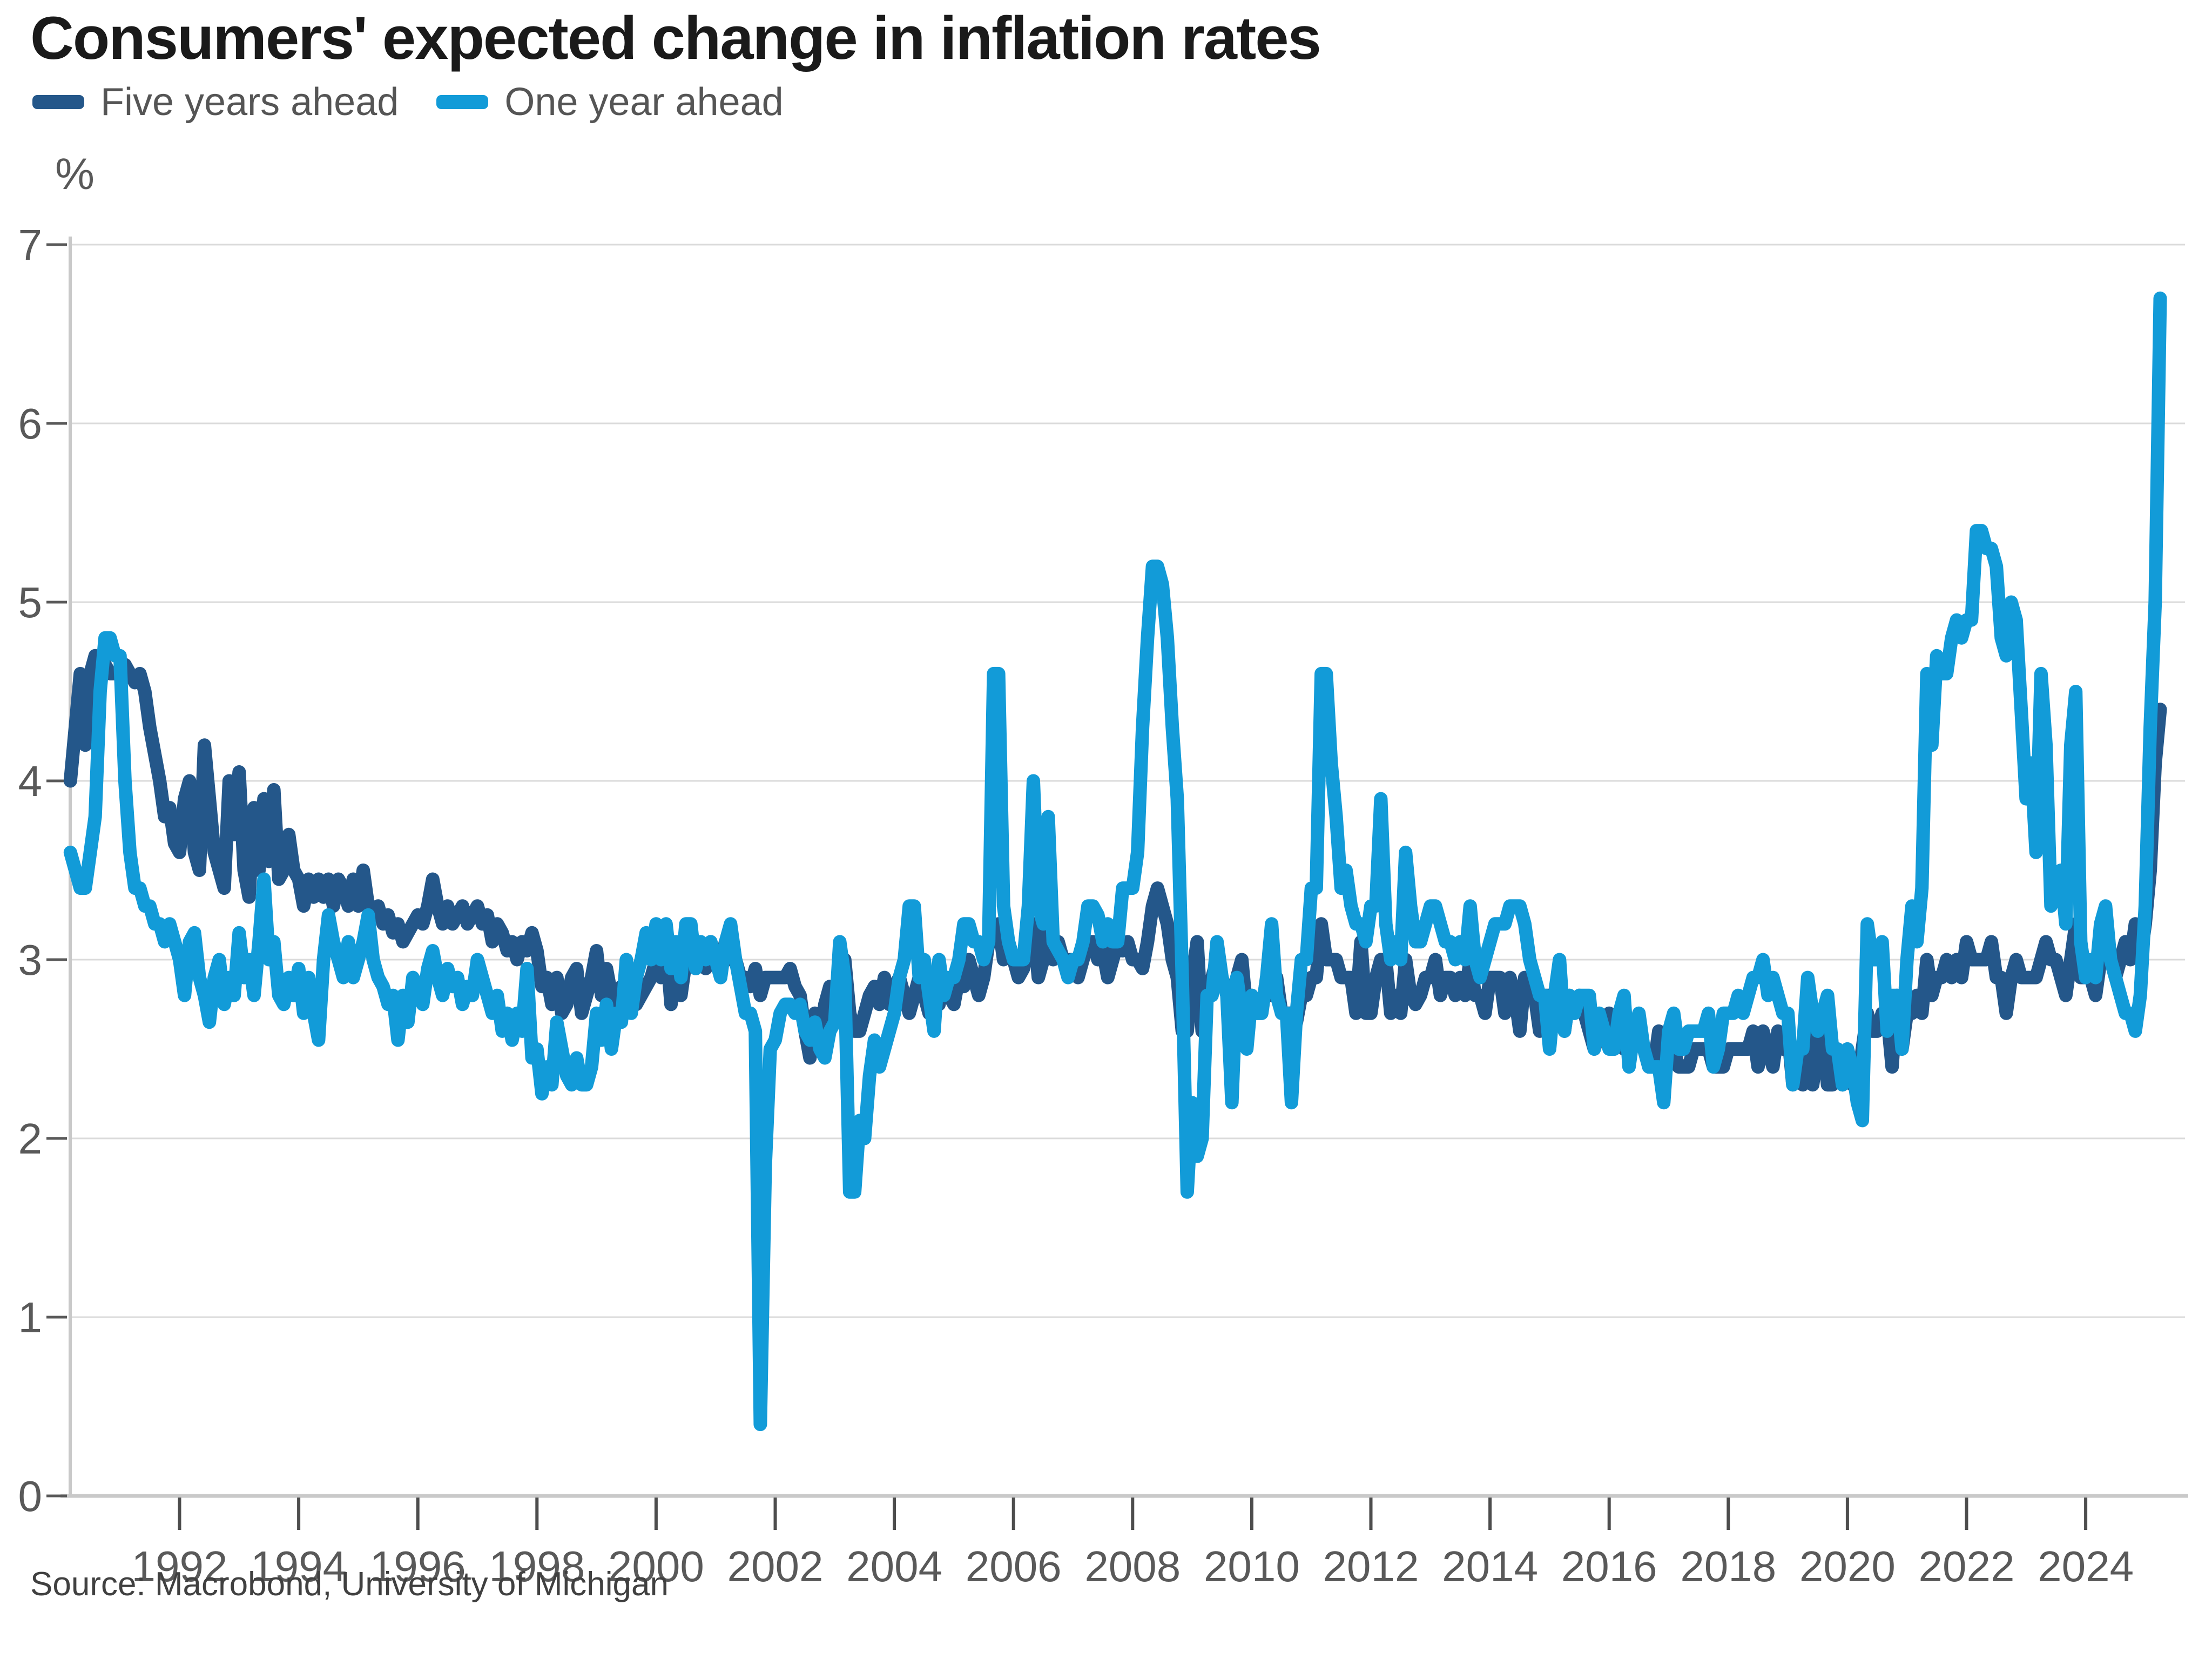 This screenshot has height=1659, width=2212. What do you see at coordinates (1967, 1566) in the screenshot?
I see `x-tick-label-2022: 2022` at bounding box center [1967, 1566].